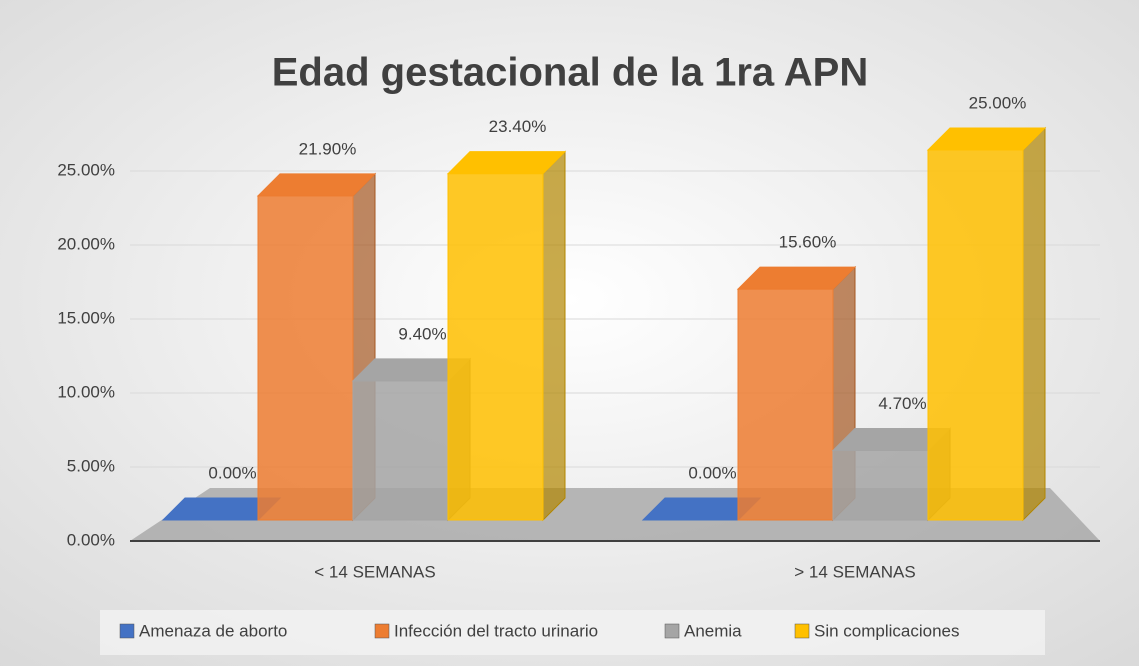 This screenshot has height=666, width=1139. I want to click on y-tick-label: 10.00%, so click(86, 391).